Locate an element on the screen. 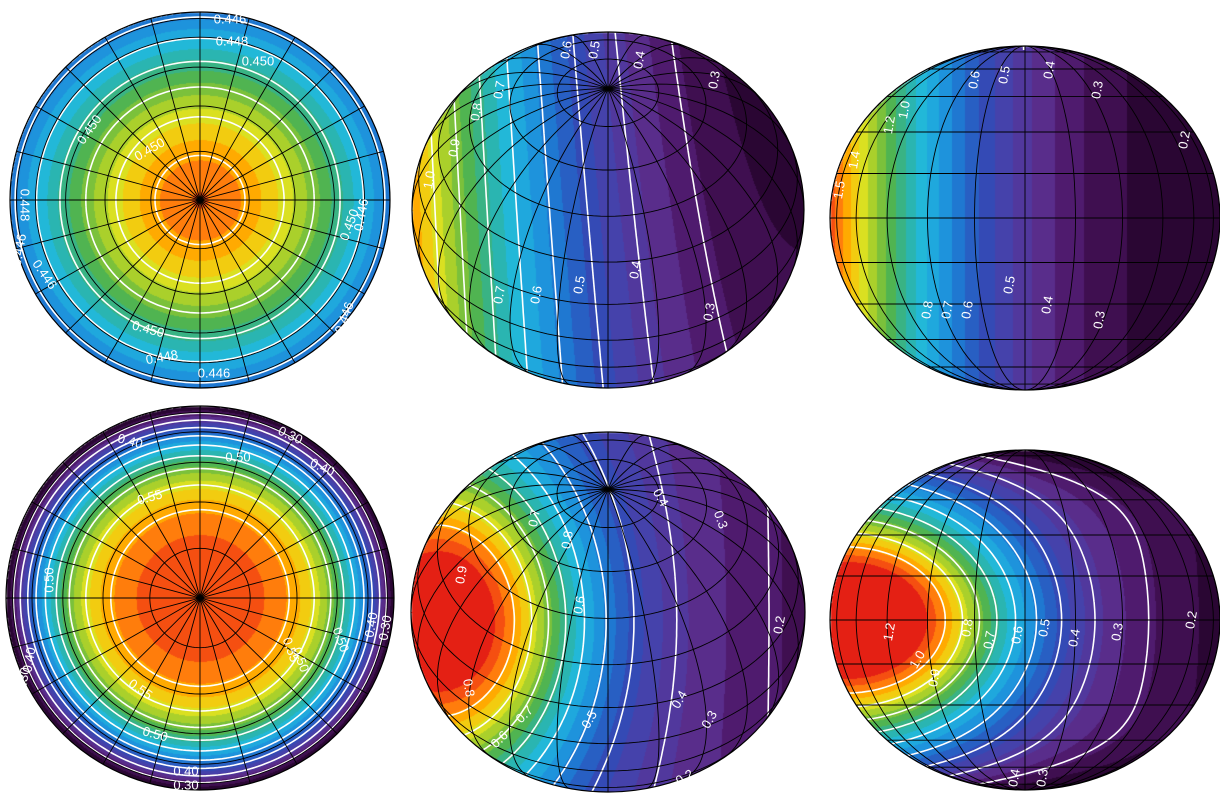 This screenshot has width=1220, height=794. top-polar-contour-line is located at coordinates (200, 200).